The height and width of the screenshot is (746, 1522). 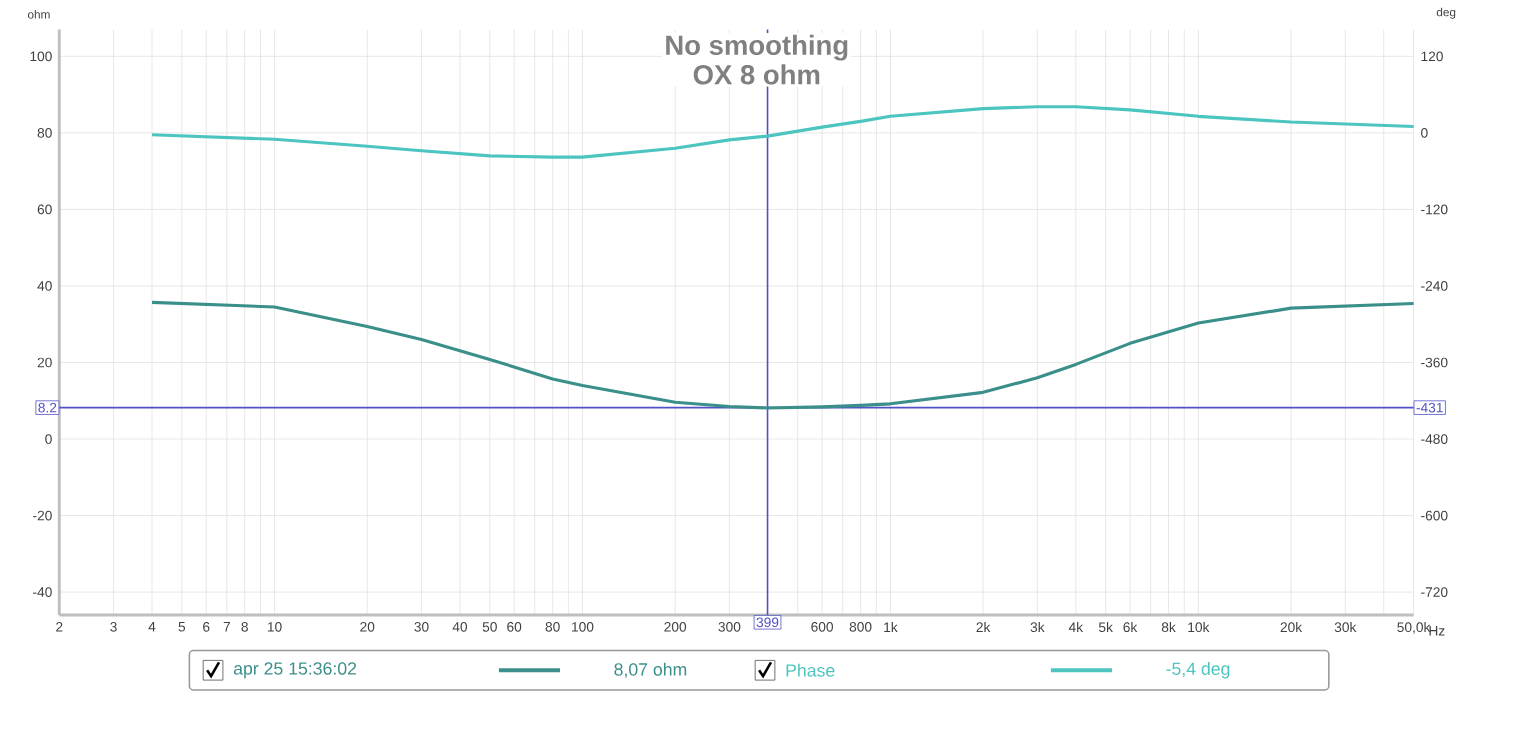 I want to click on text: -5,4 deg, so click(x=1198, y=670).